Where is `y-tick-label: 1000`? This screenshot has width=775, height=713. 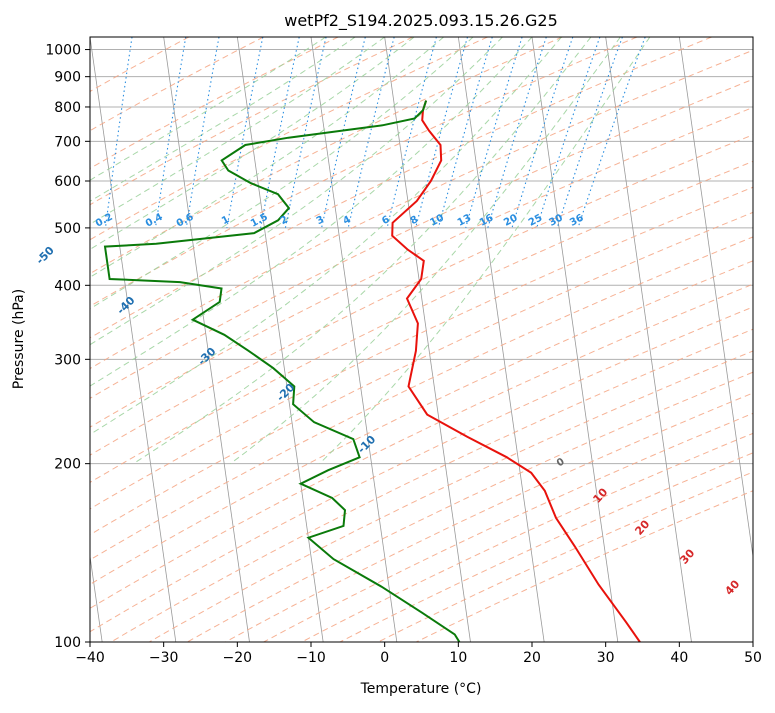
y-tick-label: 1000 is located at coordinates (63, 51).